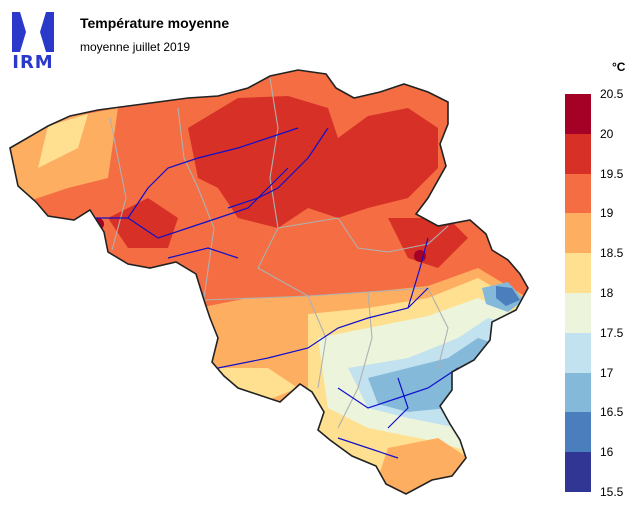  What do you see at coordinates (612, 332) in the screenshot?
I see `scale-tick-label: 17.5` at bounding box center [612, 332].